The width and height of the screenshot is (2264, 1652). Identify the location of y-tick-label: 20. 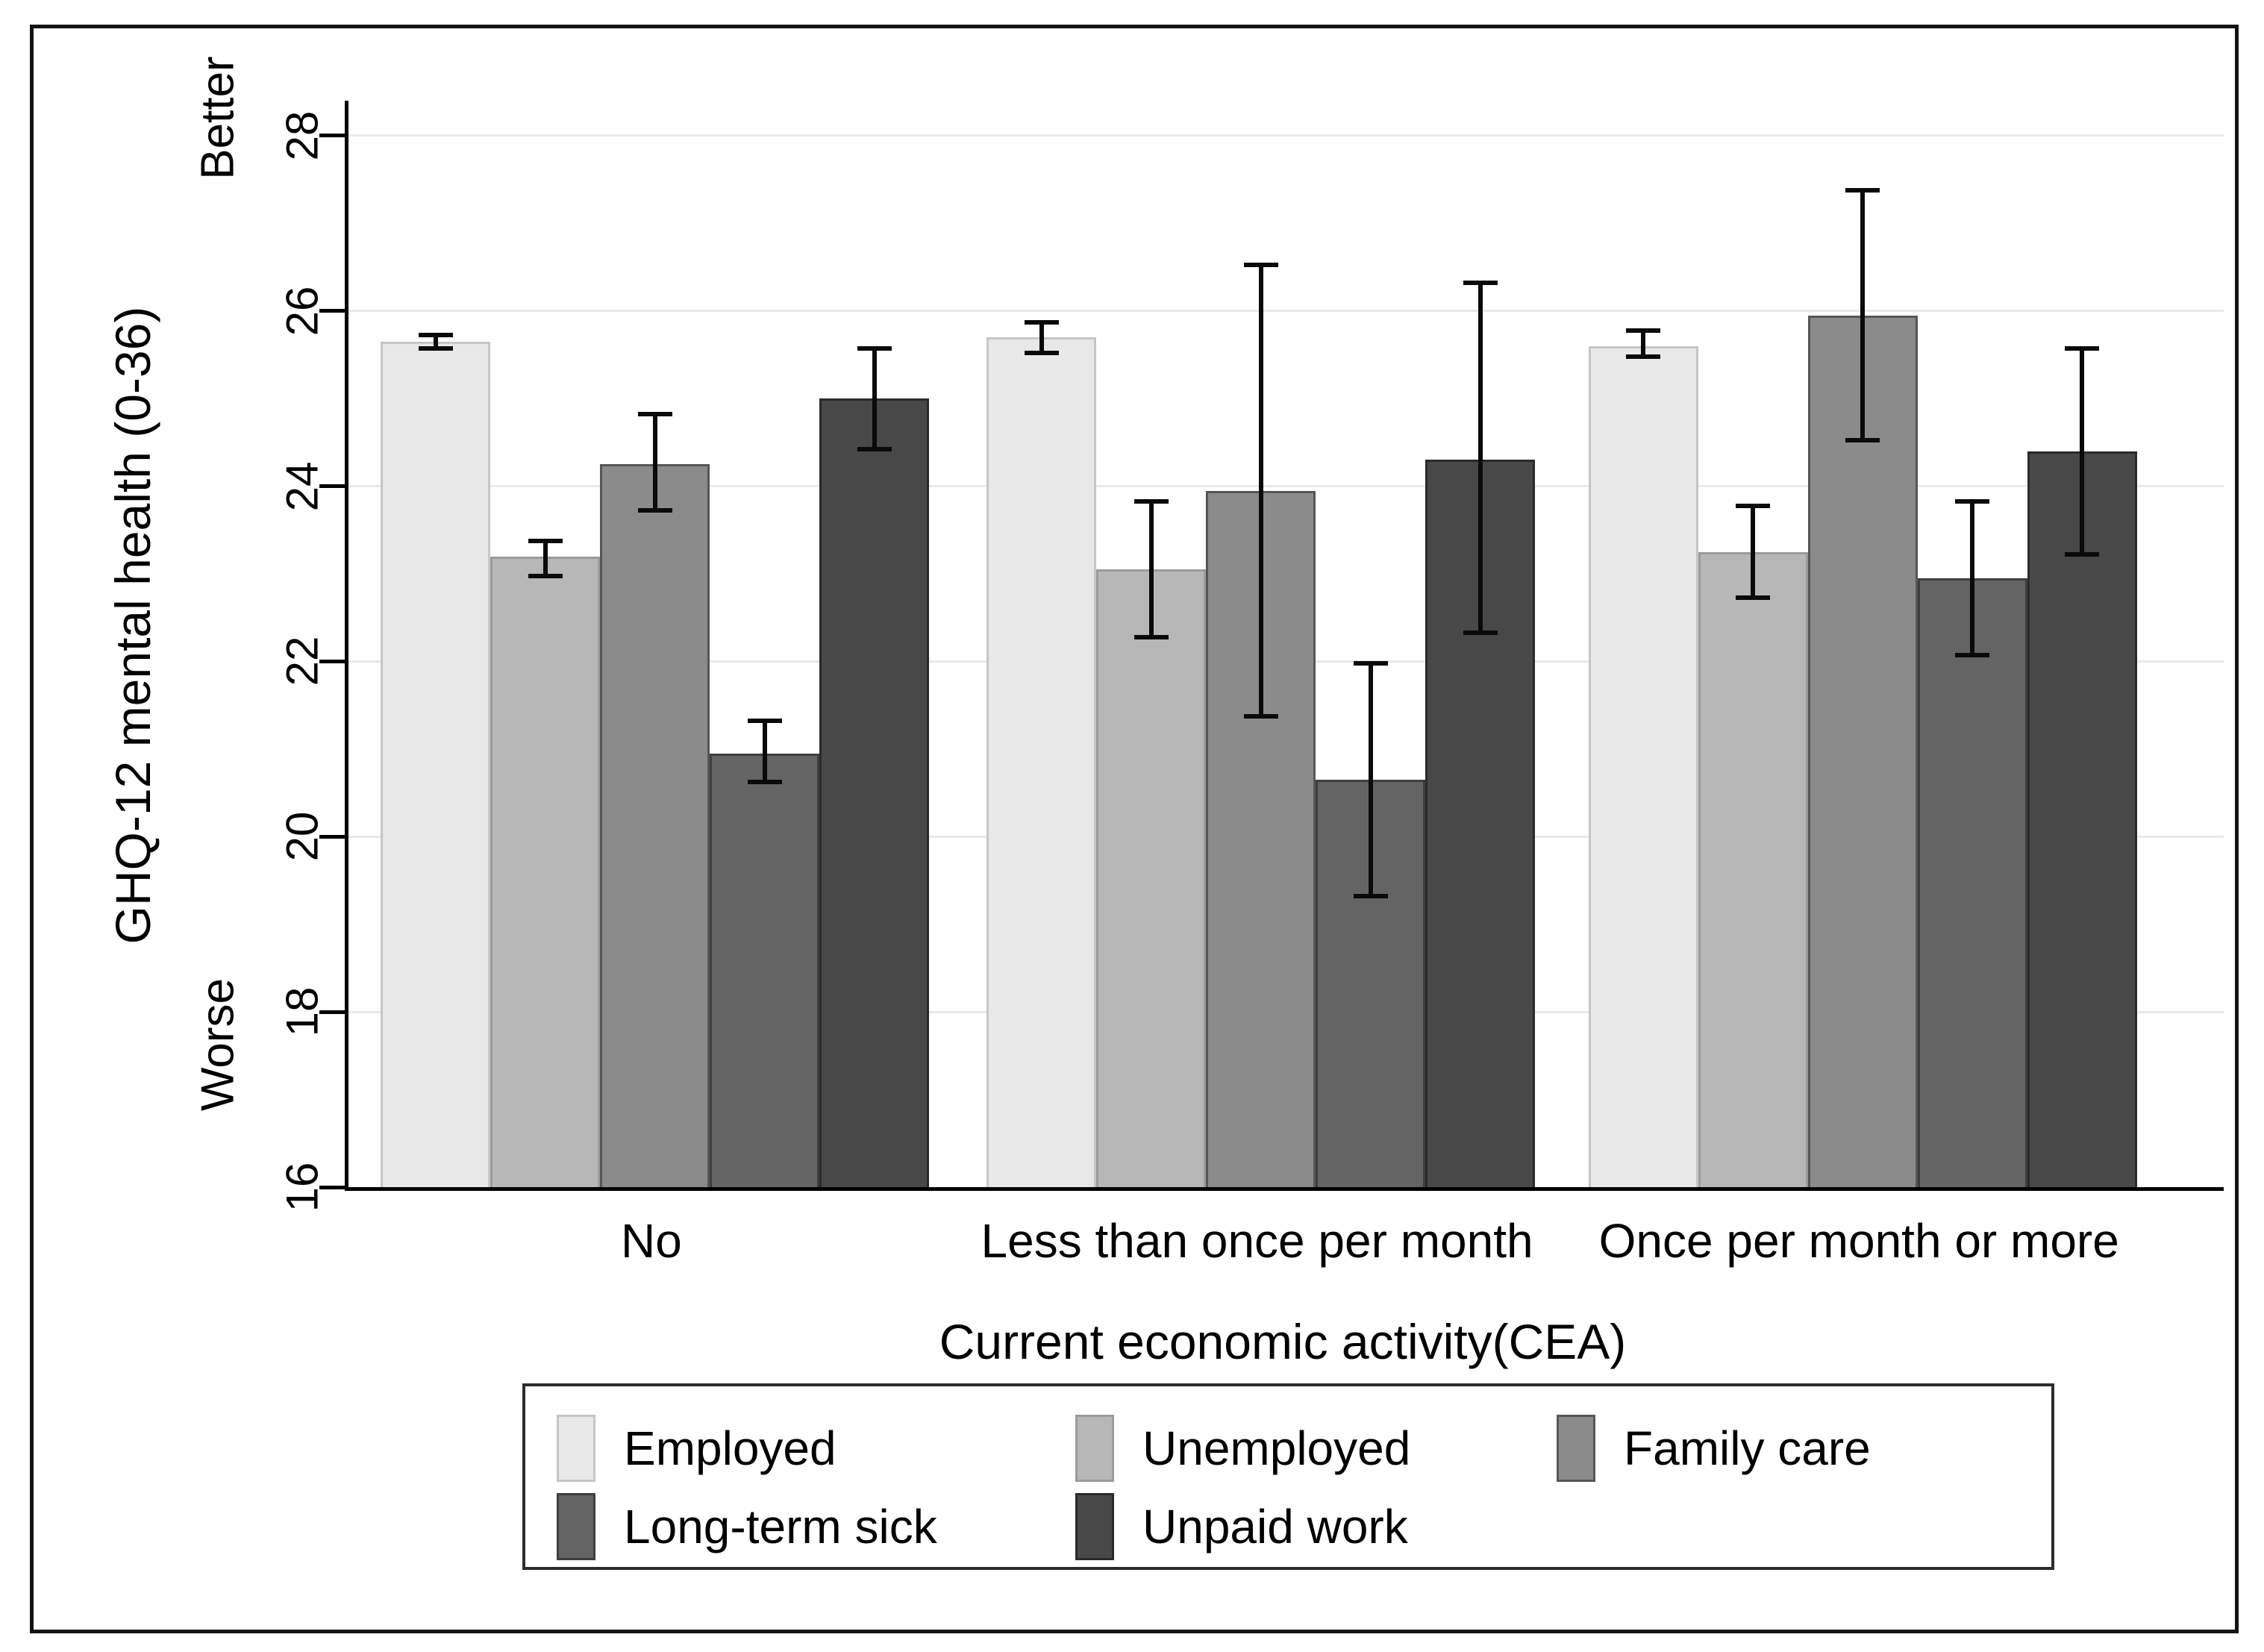
(302, 836).